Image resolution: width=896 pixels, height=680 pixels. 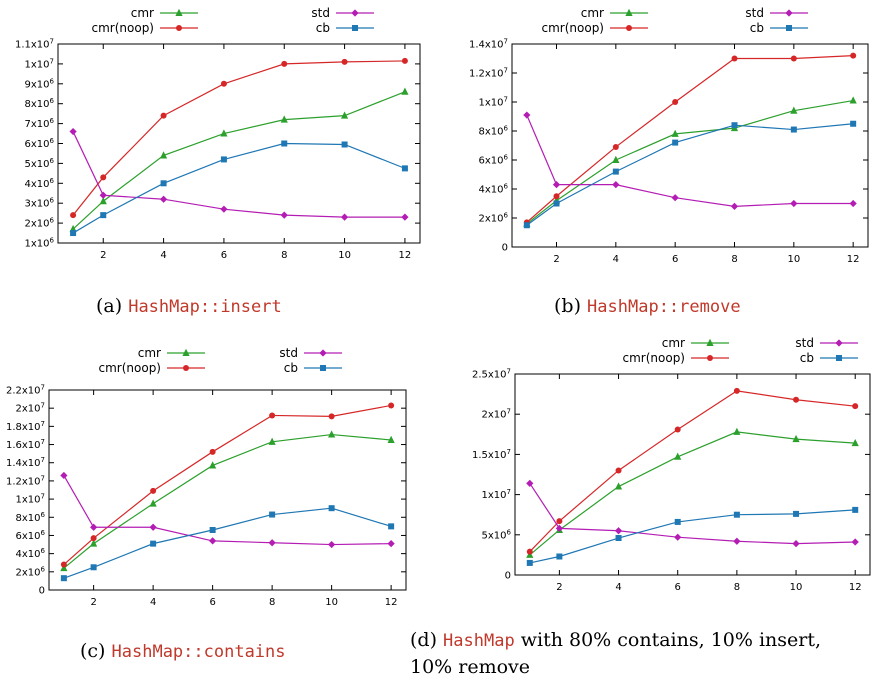 I want to click on caption-prefix: (a), so click(x=109, y=306).